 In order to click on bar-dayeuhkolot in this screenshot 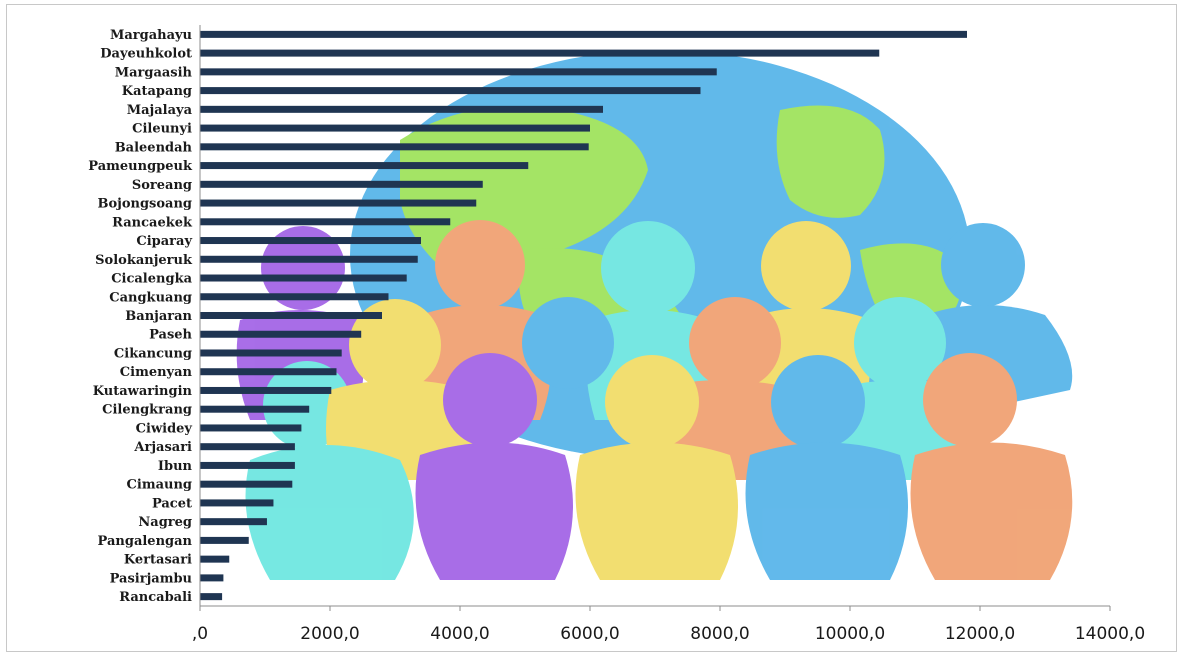, I will do `click(540, 53)`.